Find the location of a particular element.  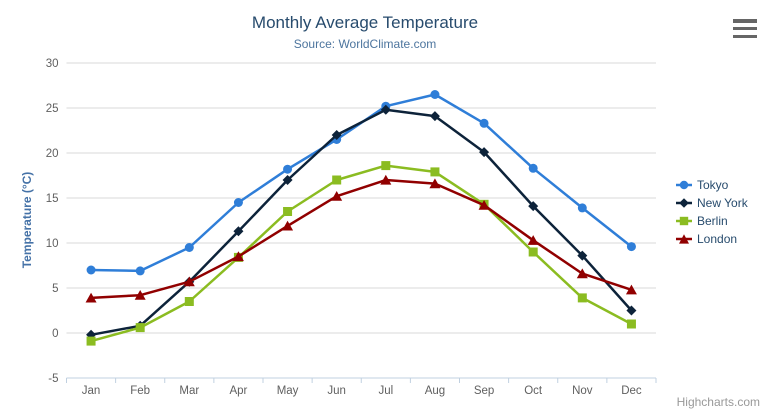

square-marker-icon is located at coordinates (684, 221).